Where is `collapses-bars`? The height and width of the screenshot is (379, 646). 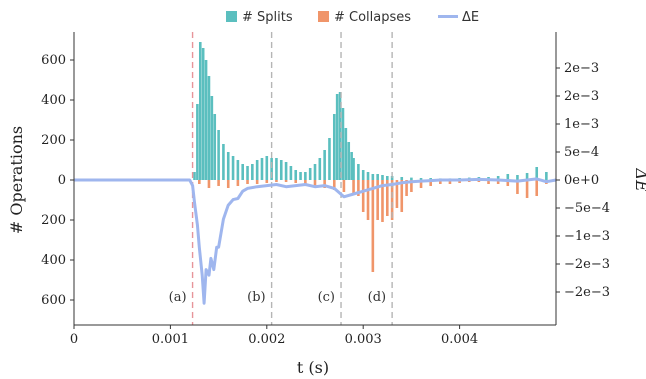
collapses-bars is located at coordinates (373, 226).